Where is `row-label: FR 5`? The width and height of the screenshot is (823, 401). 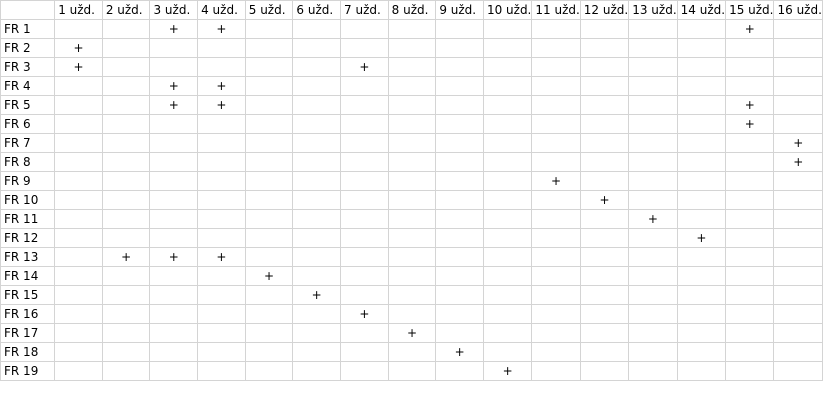
row-label: FR 5 is located at coordinates (28, 105).